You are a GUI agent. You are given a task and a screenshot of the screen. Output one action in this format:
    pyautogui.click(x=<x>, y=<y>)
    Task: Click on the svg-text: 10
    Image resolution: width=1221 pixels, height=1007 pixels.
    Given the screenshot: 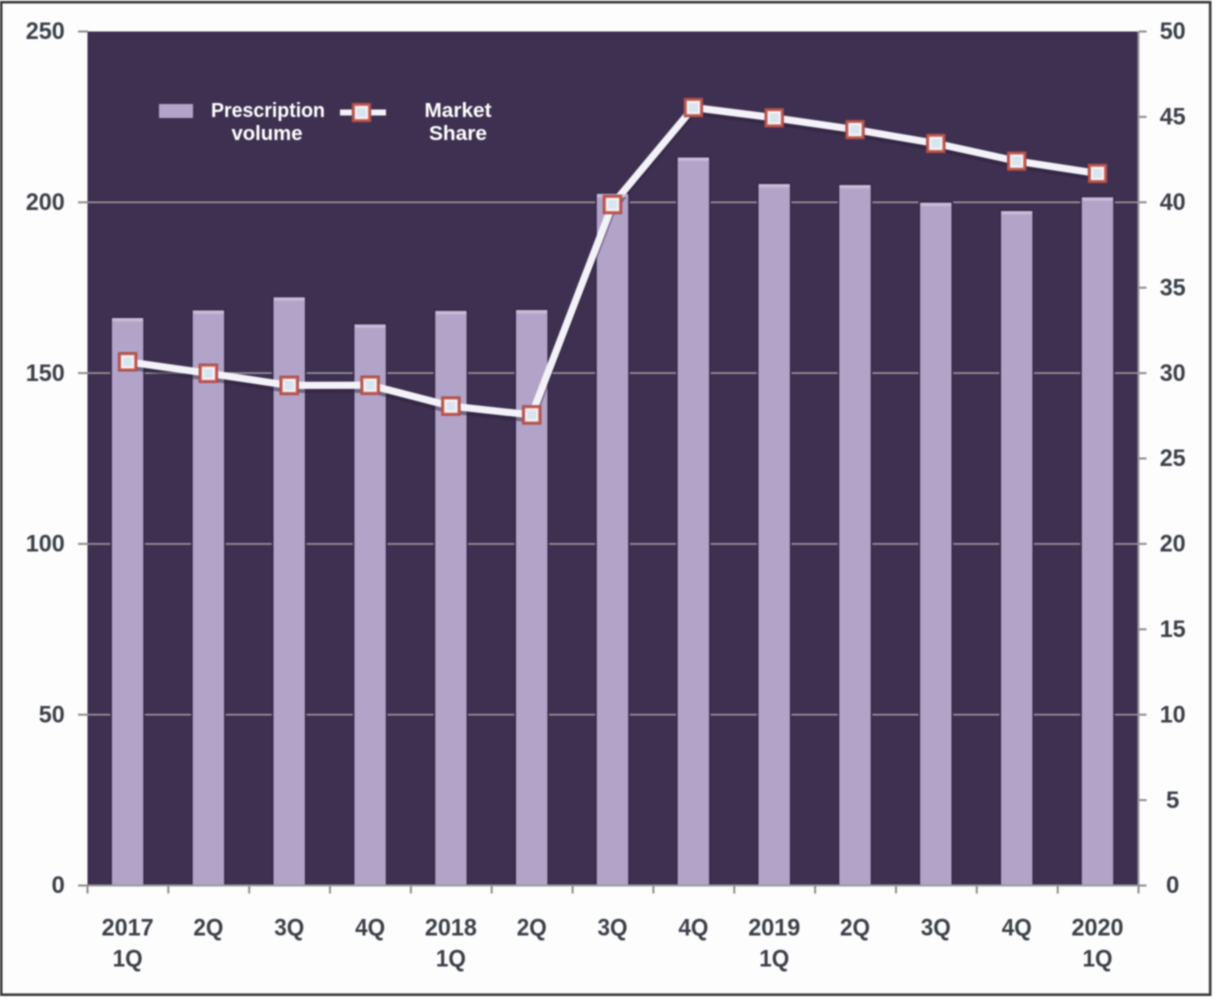 What is the action you would take?
    pyautogui.click(x=1173, y=714)
    